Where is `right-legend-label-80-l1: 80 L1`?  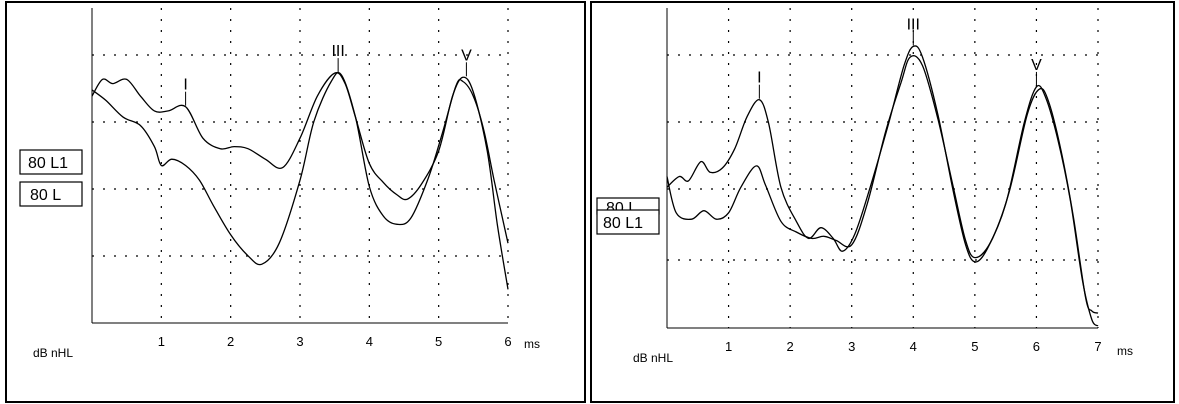
right-legend-label-80-l1: 80 L1 is located at coordinates (623, 223).